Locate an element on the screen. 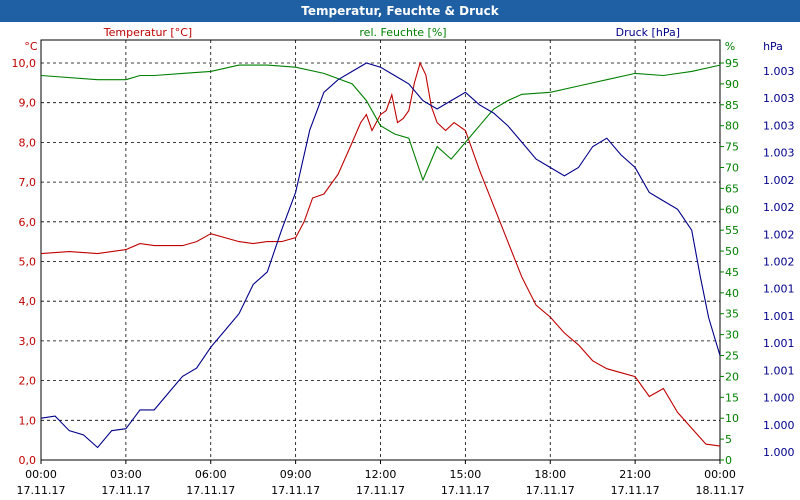 Image resolution: width=800 pixels, height=500 pixels. y-tick-humidity: 35 is located at coordinates (732, 314).